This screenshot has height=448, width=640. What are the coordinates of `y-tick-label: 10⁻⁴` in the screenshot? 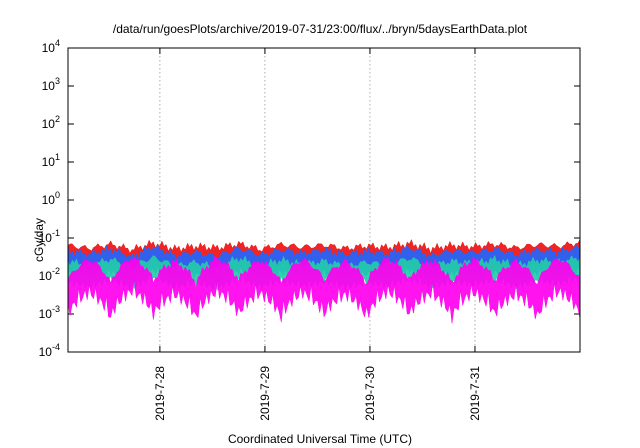 It's located at (49, 350).